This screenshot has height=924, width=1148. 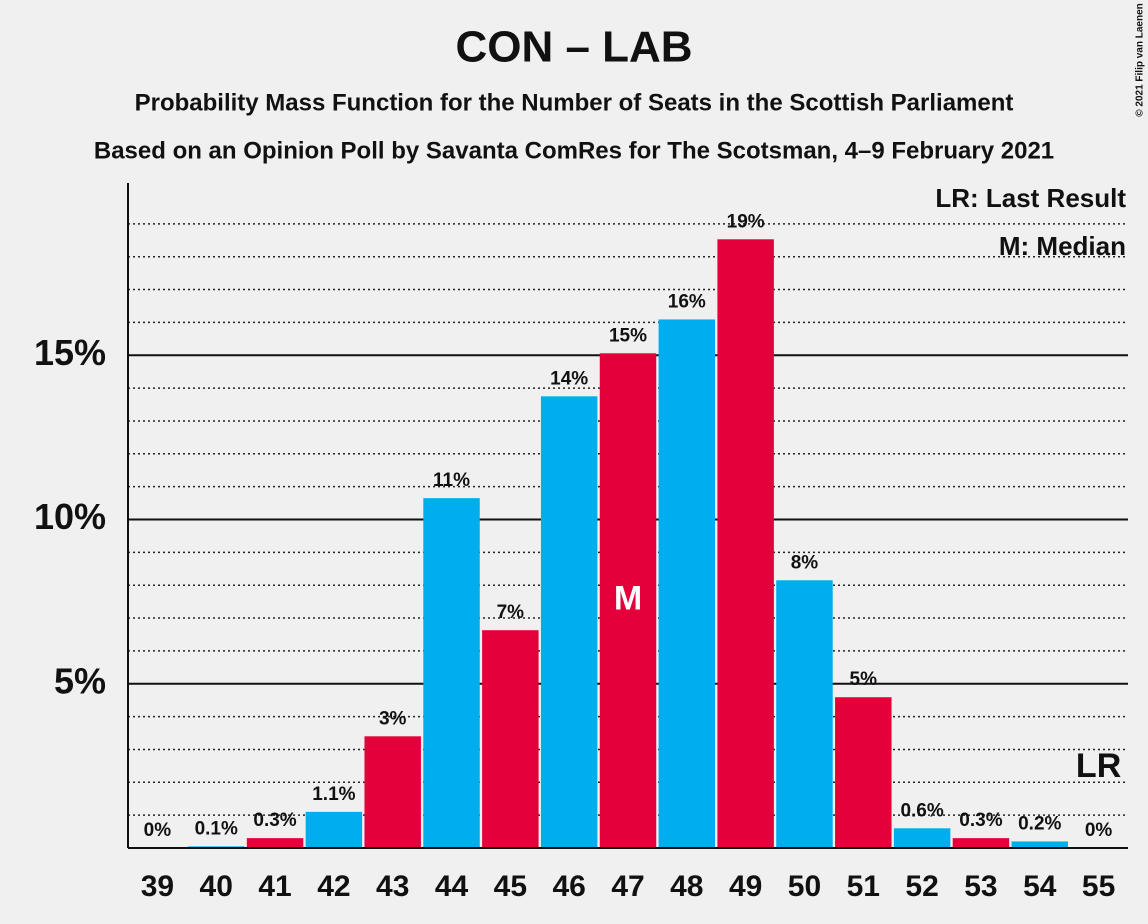 What do you see at coordinates (573, 47) in the screenshot?
I see `chart-title: CON – LAB` at bounding box center [573, 47].